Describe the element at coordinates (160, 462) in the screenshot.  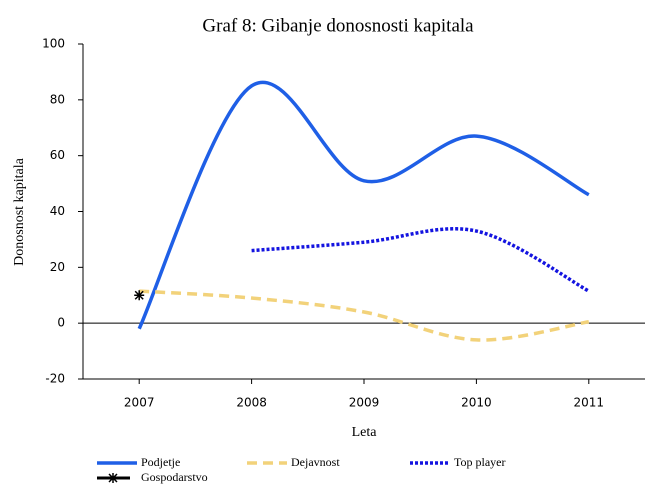
I see `legend-label: Podjetje` at that location.